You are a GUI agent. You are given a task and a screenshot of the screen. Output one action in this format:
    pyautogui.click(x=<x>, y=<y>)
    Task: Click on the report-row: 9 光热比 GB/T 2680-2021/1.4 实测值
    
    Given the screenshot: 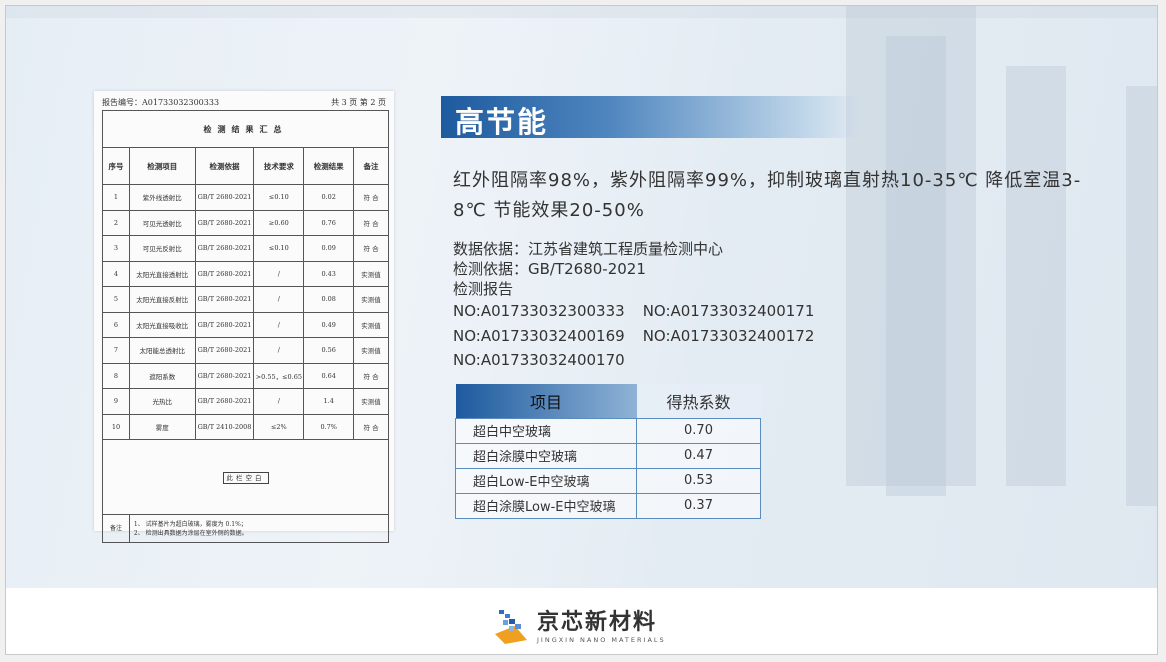 What is the action you would take?
    pyautogui.click(x=245, y=401)
    